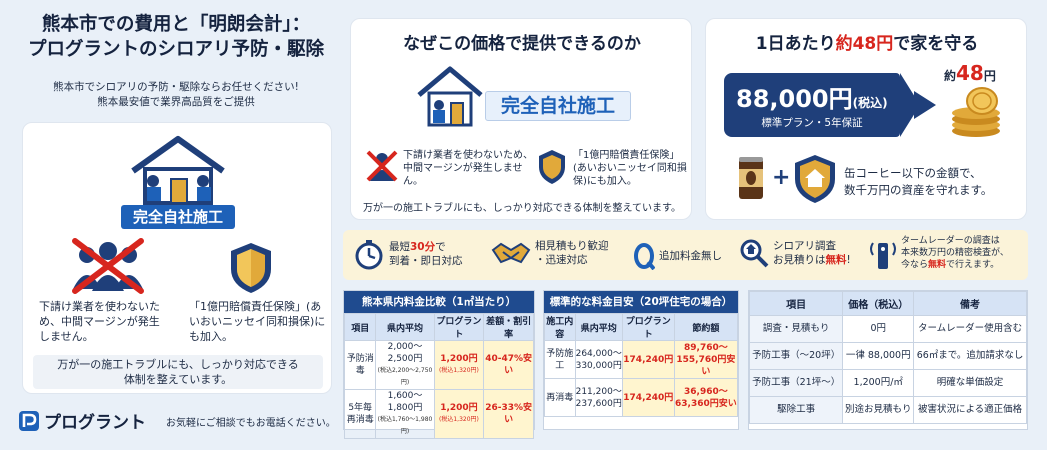 This screenshot has width=1047, height=450. What do you see at coordinates (937, 265) in the screenshot?
I see `f5-line3-red: 無料` at bounding box center [937, 265].